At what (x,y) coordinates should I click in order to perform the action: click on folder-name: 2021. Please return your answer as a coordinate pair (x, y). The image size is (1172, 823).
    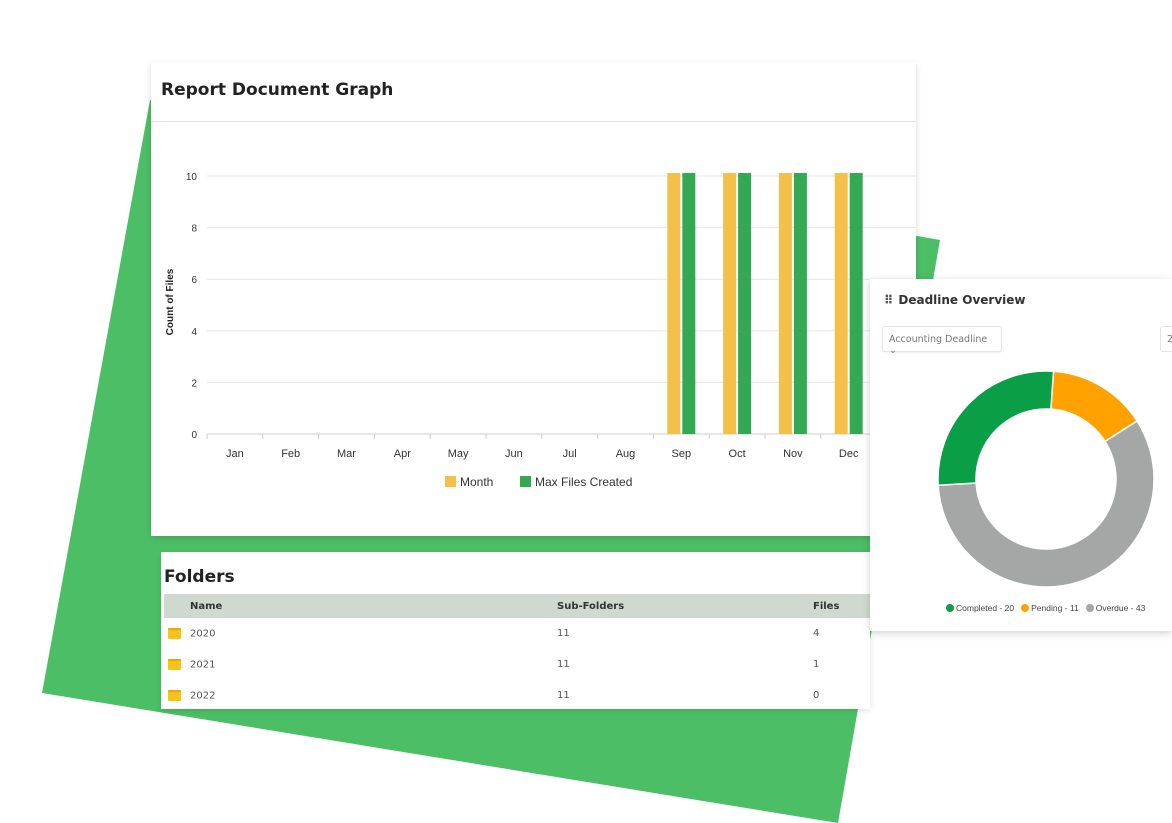
    Looking at the image, I should click on (203, 665).